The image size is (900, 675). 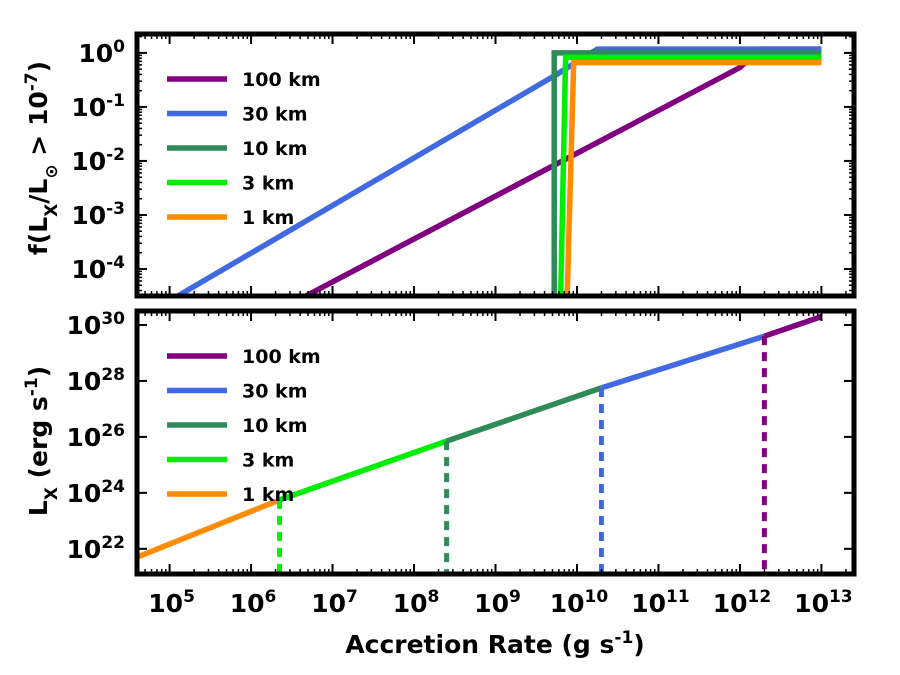 What do you see at coordinates (98, 106) in the screenshot?
I see `y-tick-label: 10-1` at bounding box center [98, 106].